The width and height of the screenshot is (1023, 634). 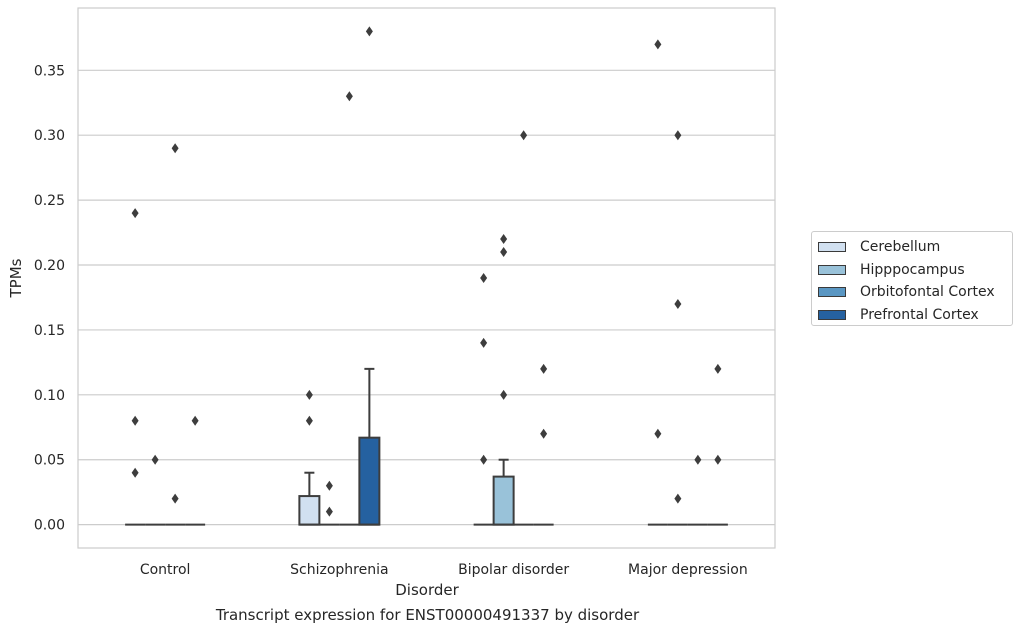 What do you see at coordinates (49, 71) in the screenshot?
I see `y-tick-label: 0.35` at bounding box center [49, 71].